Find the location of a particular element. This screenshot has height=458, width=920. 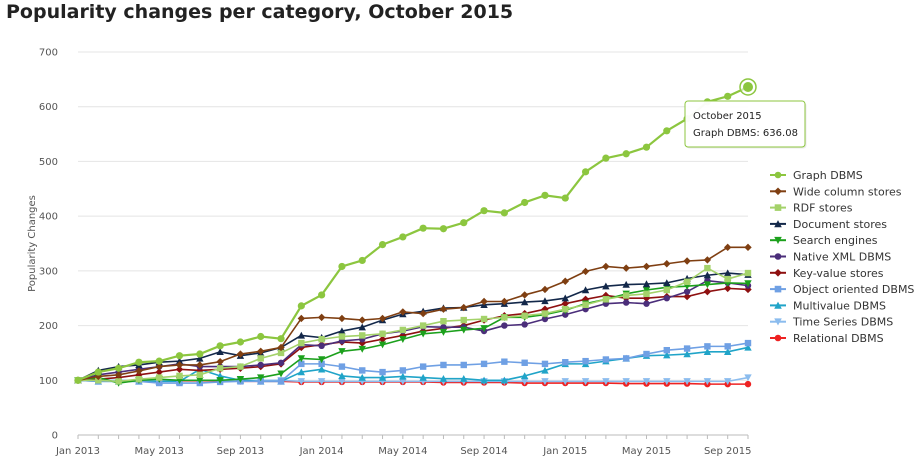

legend-label: Key-value stores is located at coordinates (838, 273).